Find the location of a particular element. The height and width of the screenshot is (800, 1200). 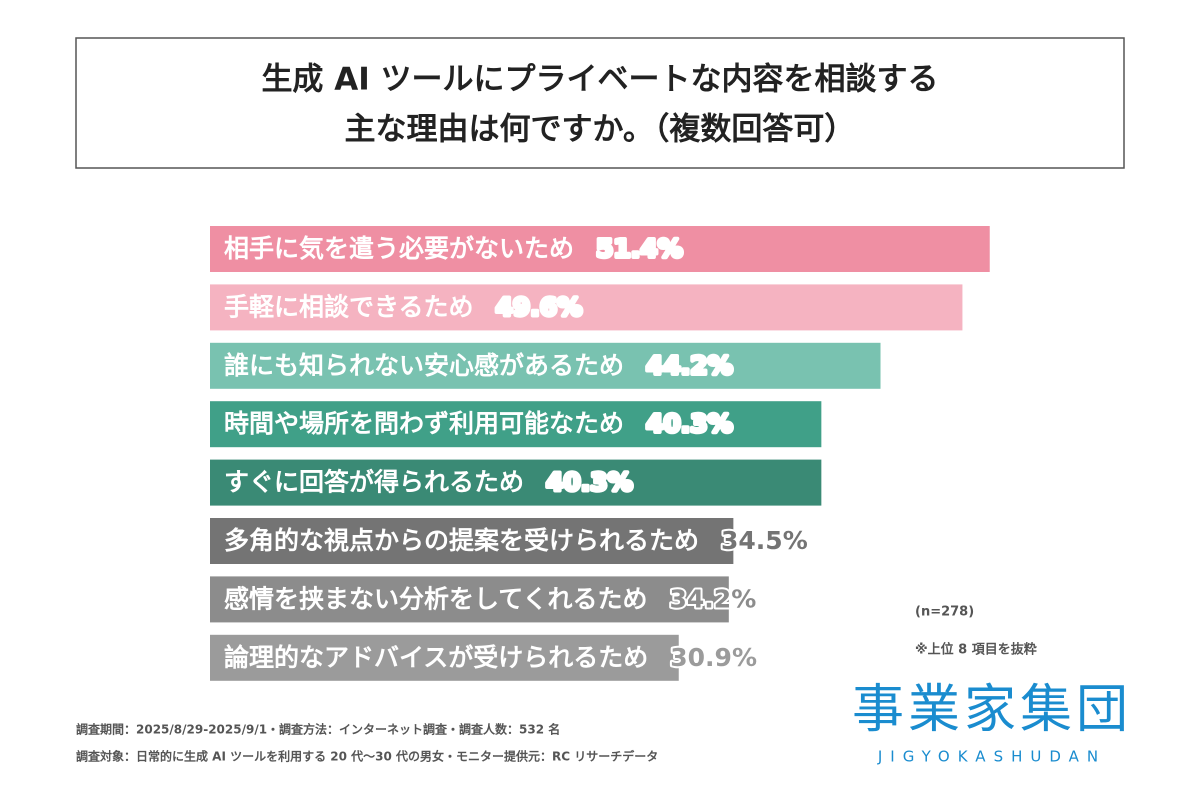

logo: 事業家集団 is located at coordinates (992, 710).